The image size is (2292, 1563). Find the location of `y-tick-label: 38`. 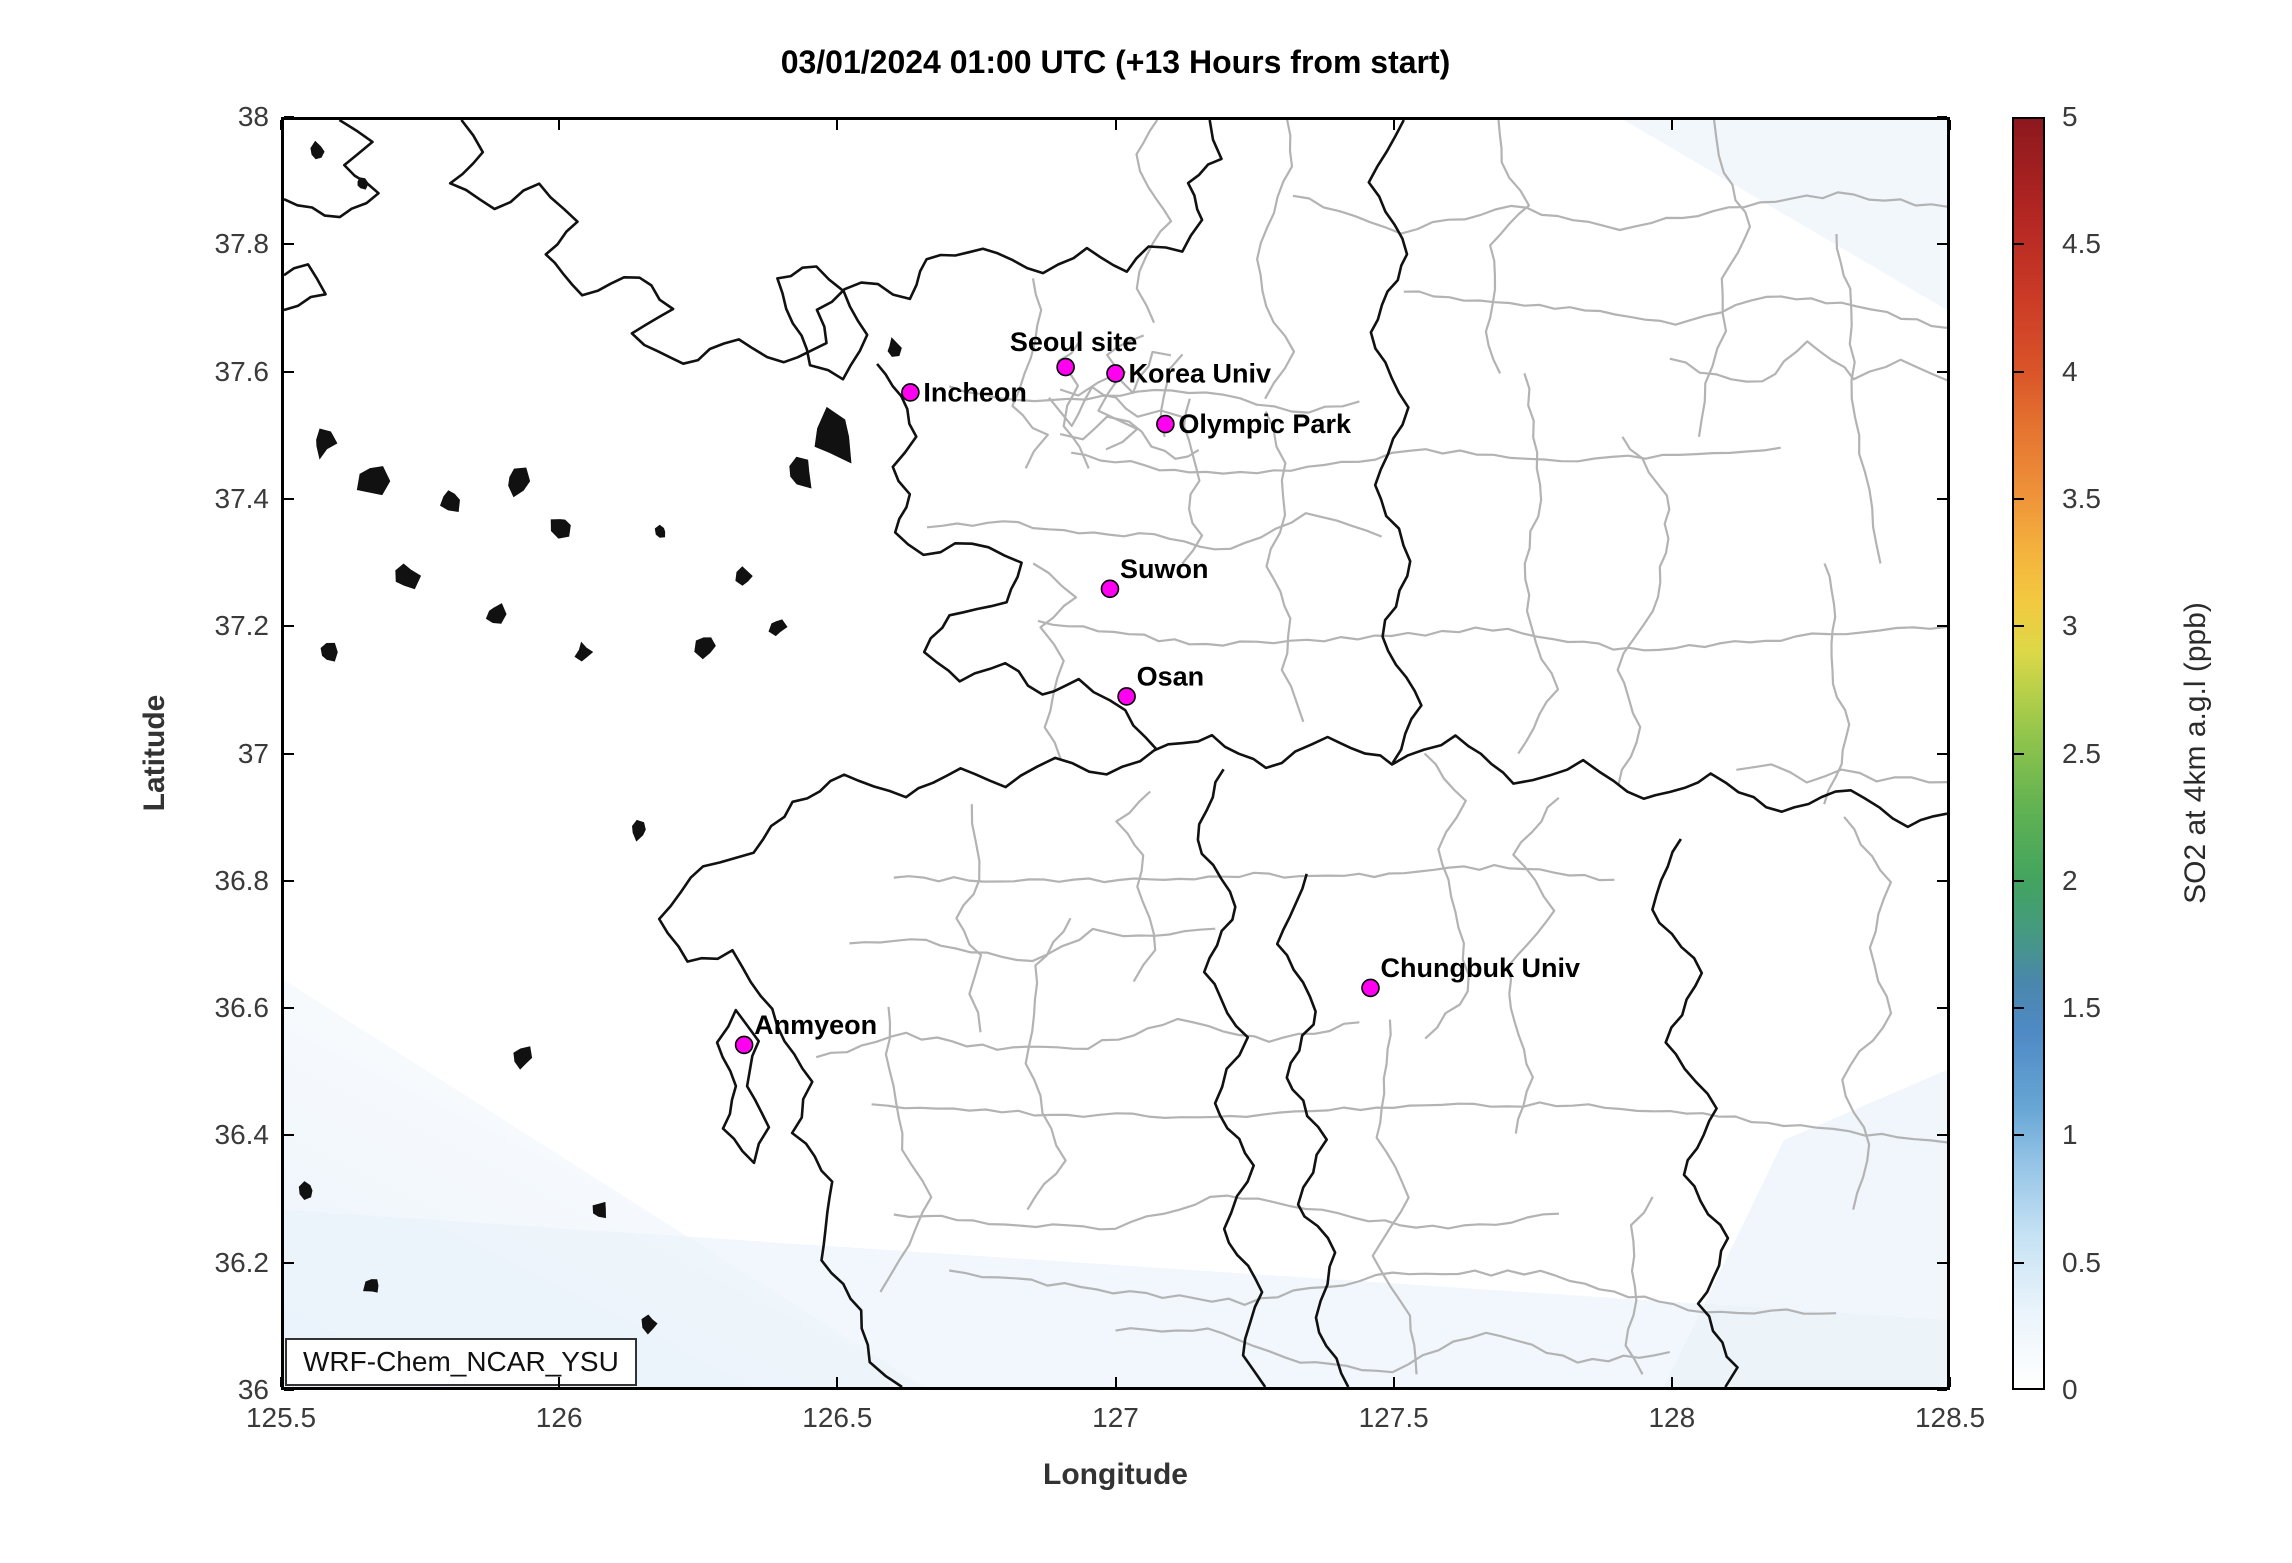

y-tick-label: 38 is located at coordinates (253, 116).